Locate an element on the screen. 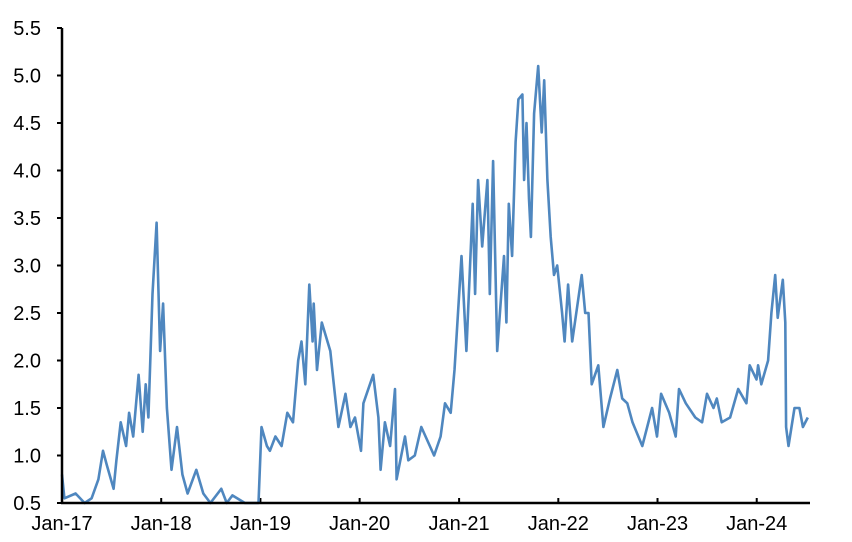  x-tick-label: Jan-23 is located at coordinates (657, 524).